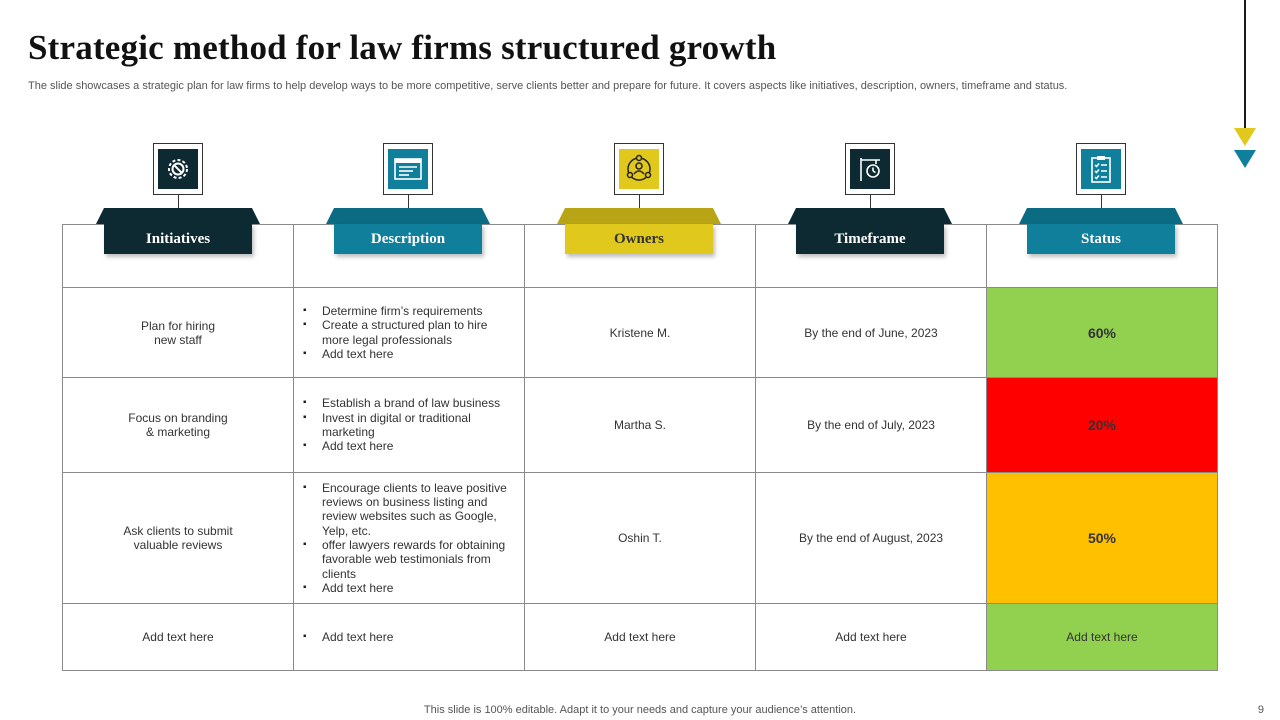 Image resolution: width=1280 pixels, height=720 pixels. I want to click on status-cell: Add text here, so click(1102, 637).